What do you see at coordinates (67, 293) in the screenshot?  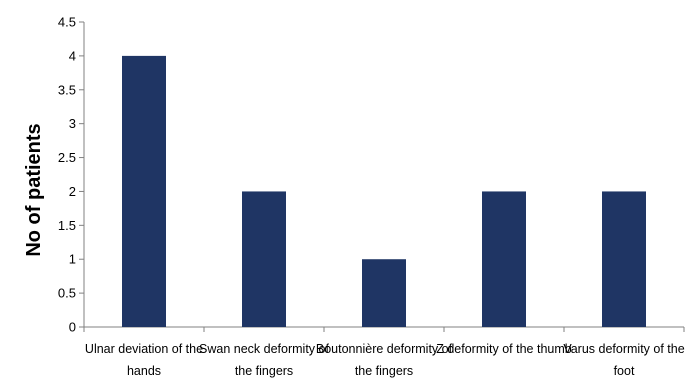 I see `y-tick-label: 0.5` at bounding box center [67, 293].